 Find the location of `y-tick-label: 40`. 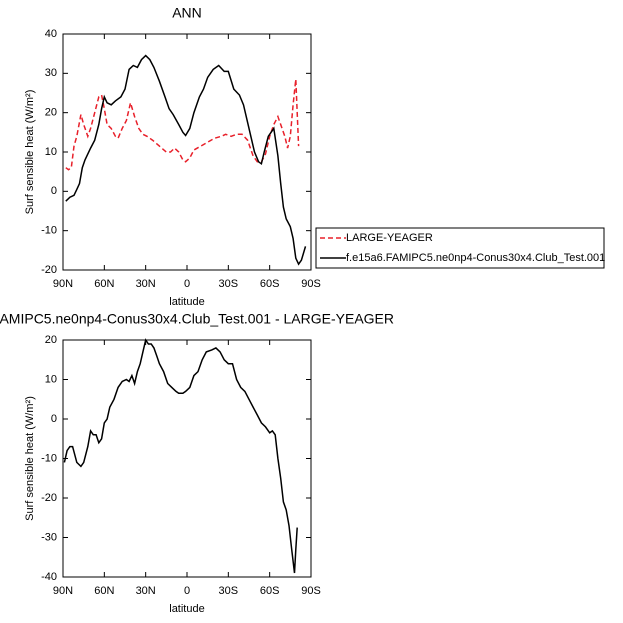

y-tick-label: 40 is located at coordinates (51, 34).